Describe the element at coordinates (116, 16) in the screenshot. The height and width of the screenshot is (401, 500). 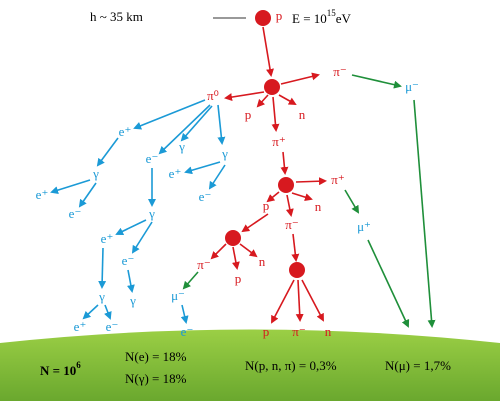
I see `height-label: h ~ 35 km` at that location.